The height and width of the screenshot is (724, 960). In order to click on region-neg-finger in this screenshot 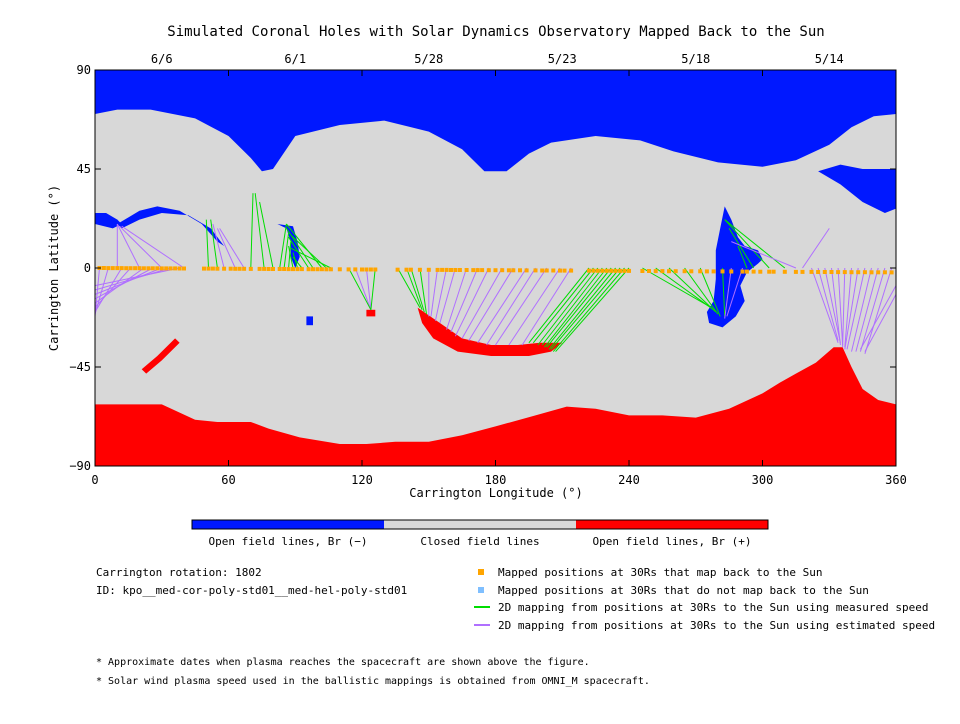, I will do `click(734, 267)`.